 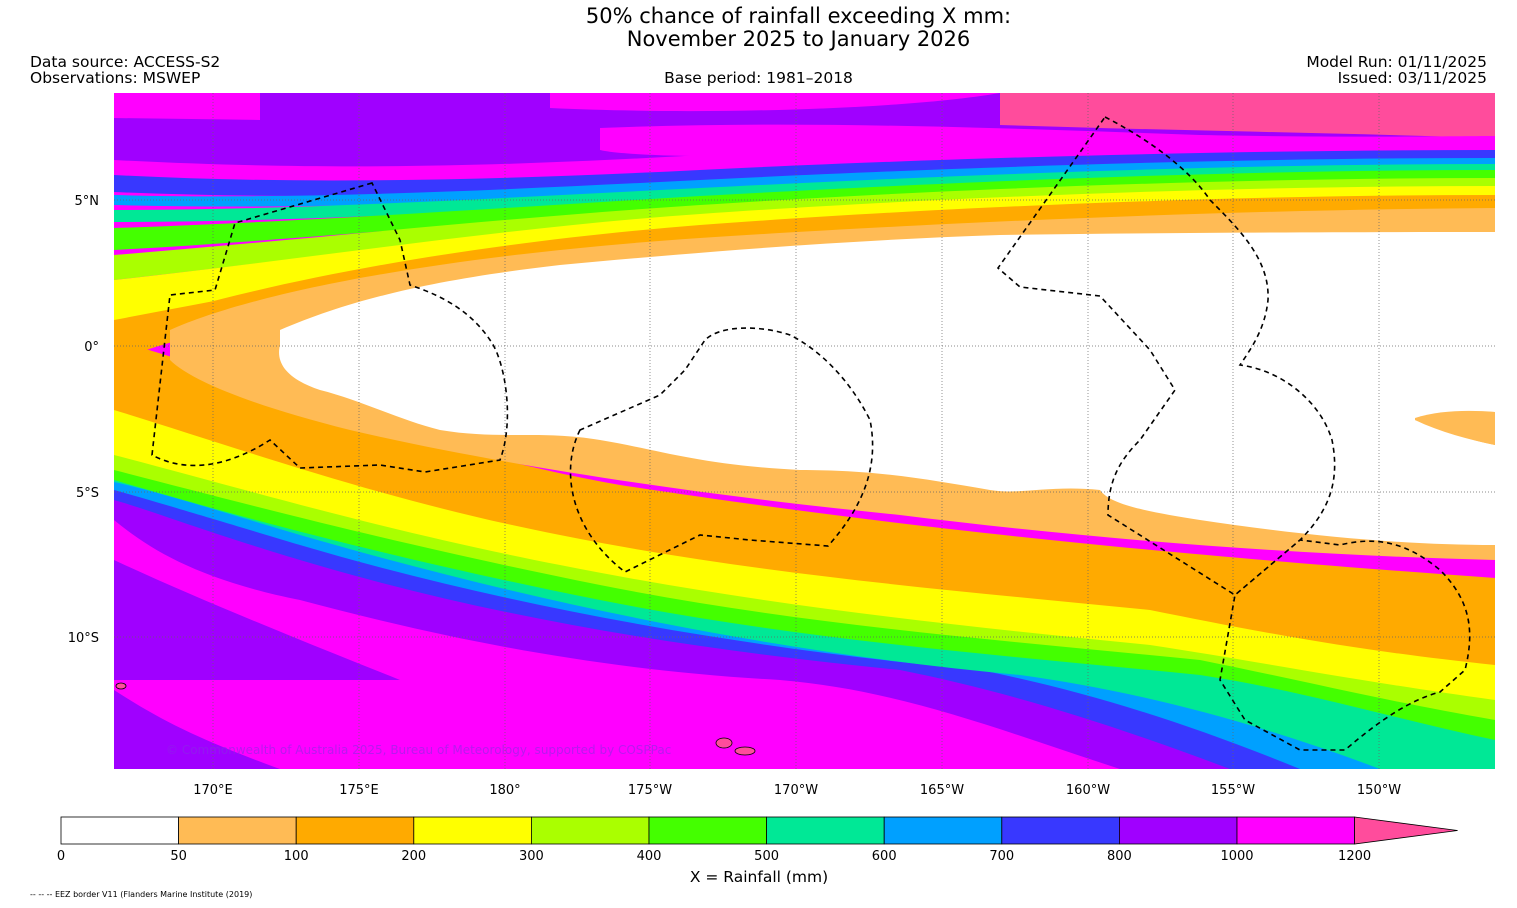 I want to click on lat-label: 5°N, so click(x=87, y=201).